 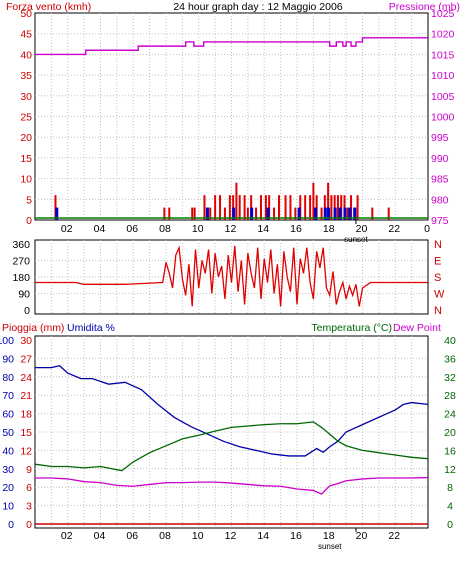 What do you see at coordinates (440, 138) in the screenshot?
I see `pressure-tick-label: 995` at bounding box center [440, 138].